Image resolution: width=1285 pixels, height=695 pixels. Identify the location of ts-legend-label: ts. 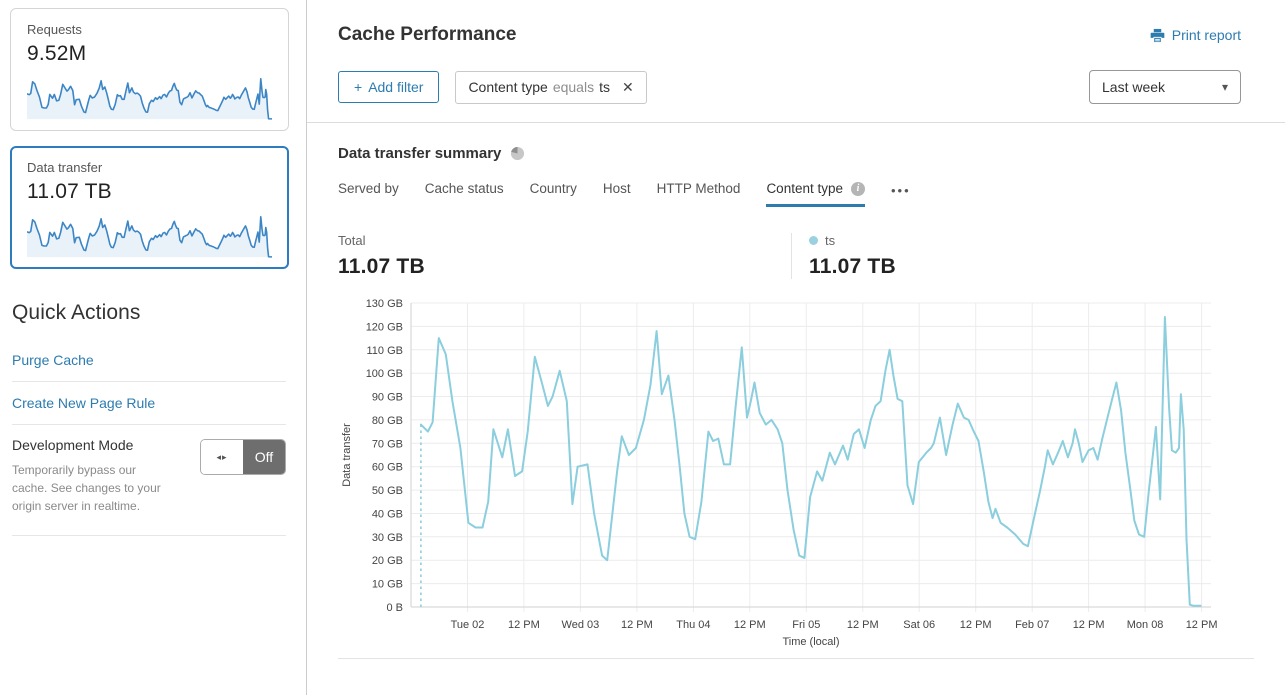
(830, 240).